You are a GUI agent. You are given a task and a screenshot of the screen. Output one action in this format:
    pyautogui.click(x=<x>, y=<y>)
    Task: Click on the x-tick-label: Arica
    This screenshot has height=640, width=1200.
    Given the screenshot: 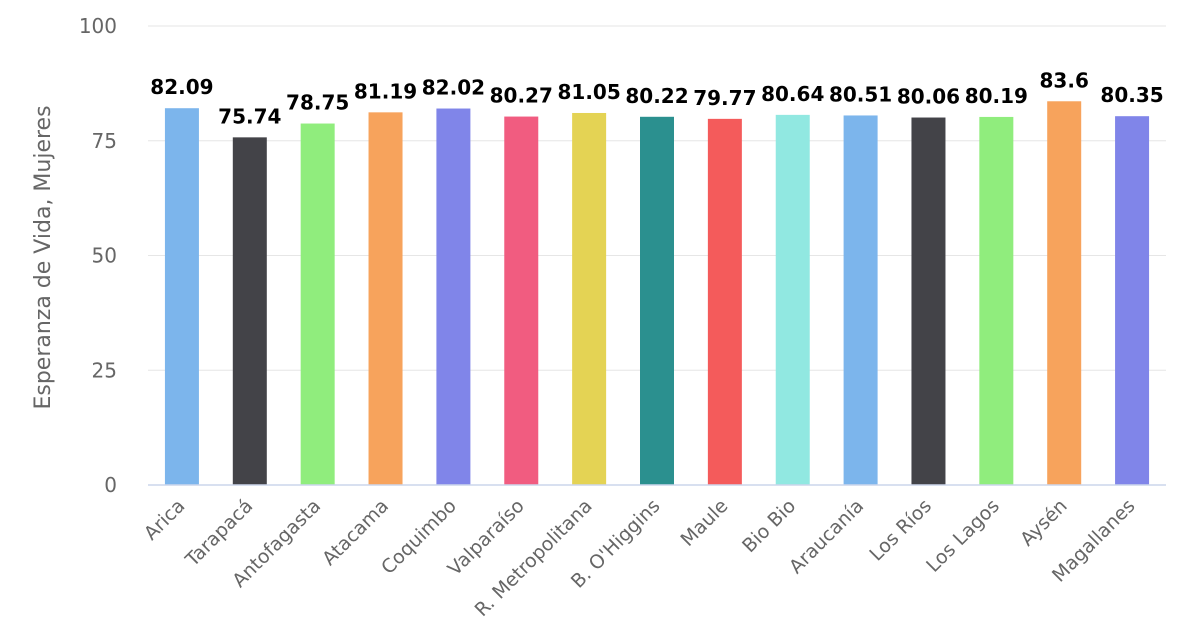 What is the action you would take?
    pyautogui.click(x=165, y=520)
    